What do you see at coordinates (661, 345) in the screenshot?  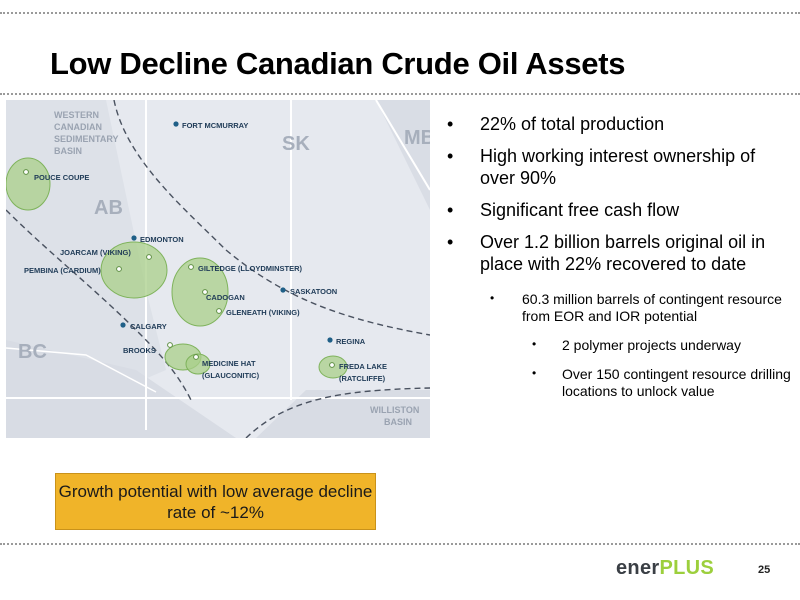 I see `sub-sub-bullet-polymer-projects: 2 polymer projects underway` at bounding box center [661, 345].